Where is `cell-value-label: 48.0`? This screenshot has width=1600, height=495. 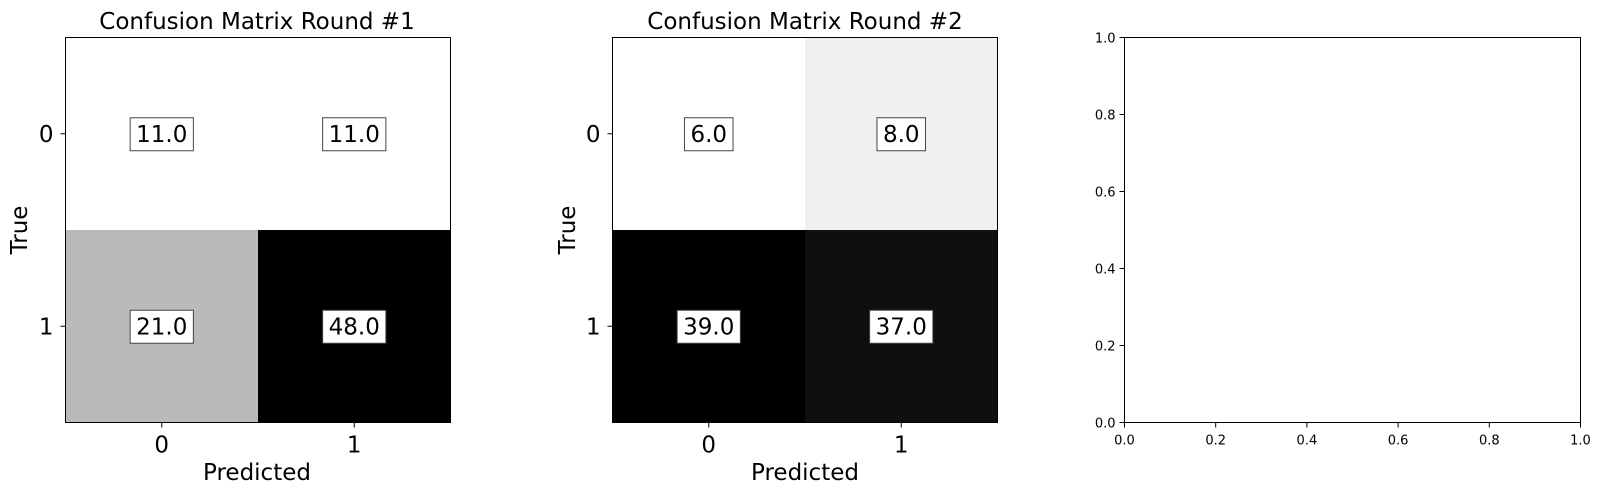 cell-value-label: 48.0 is located at coordinates (354, 326).